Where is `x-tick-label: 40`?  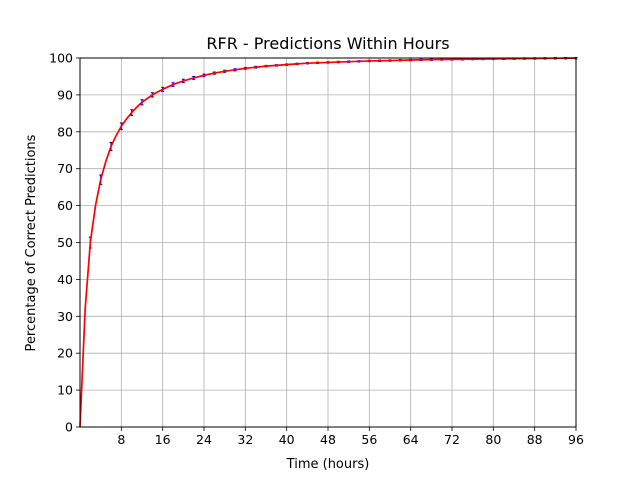
x-tick-label: 40 is located at coordinates (287, 439).